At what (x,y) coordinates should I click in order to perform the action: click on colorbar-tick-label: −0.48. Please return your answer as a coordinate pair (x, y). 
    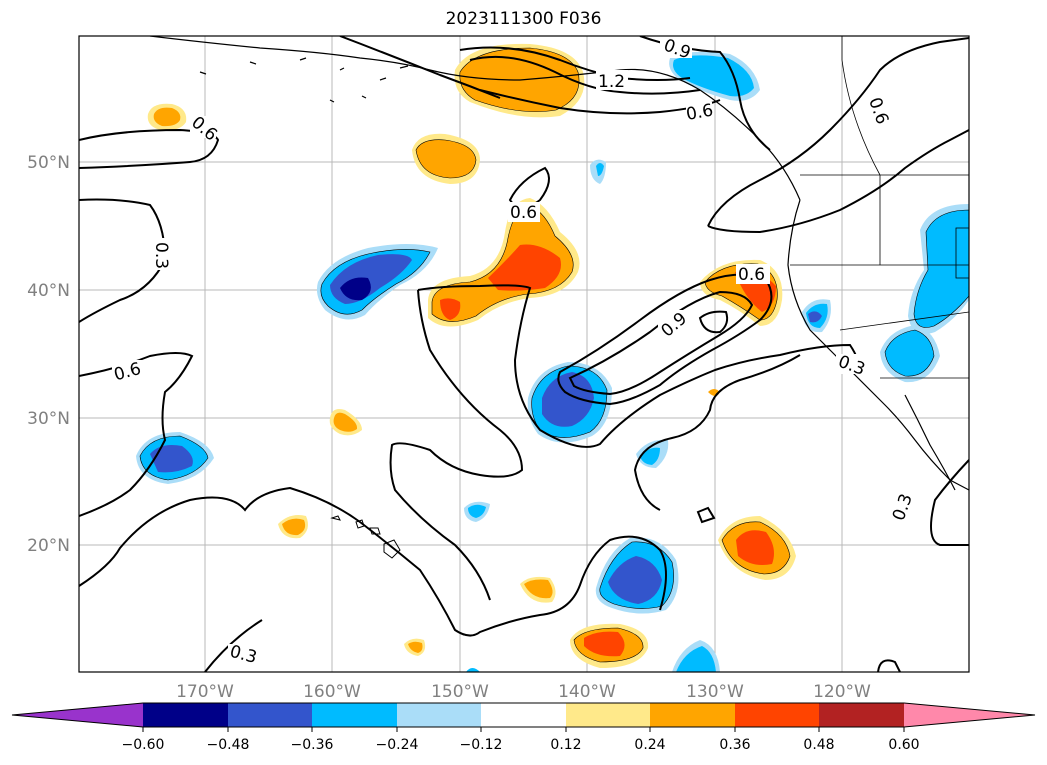
    Looking at the image, I should click on (228, 745).